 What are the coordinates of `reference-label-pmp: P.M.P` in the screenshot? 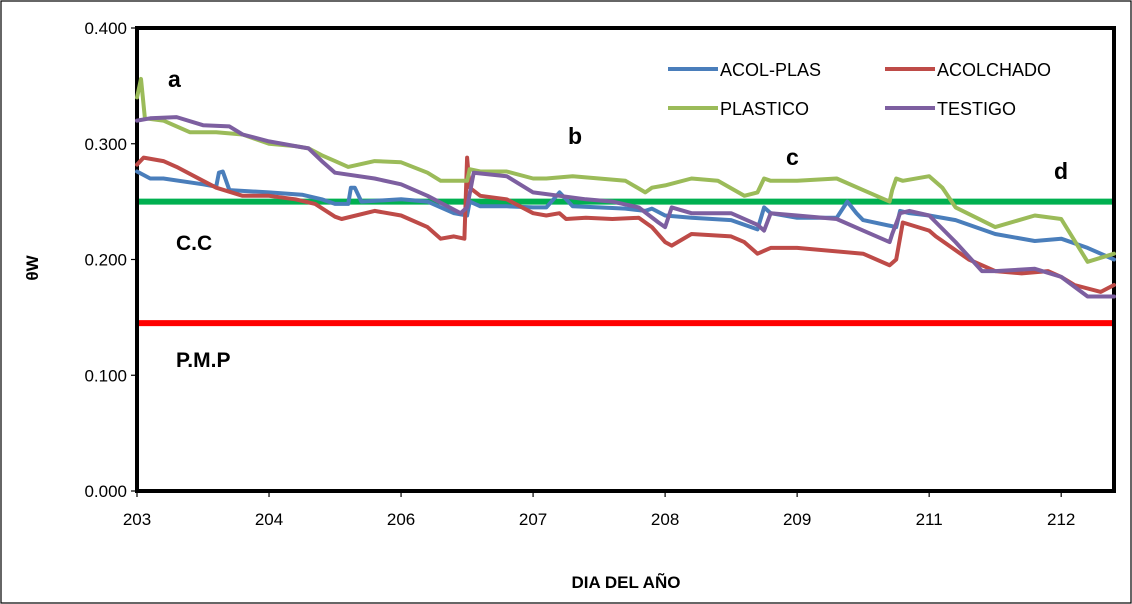 It's located at (203, 360).